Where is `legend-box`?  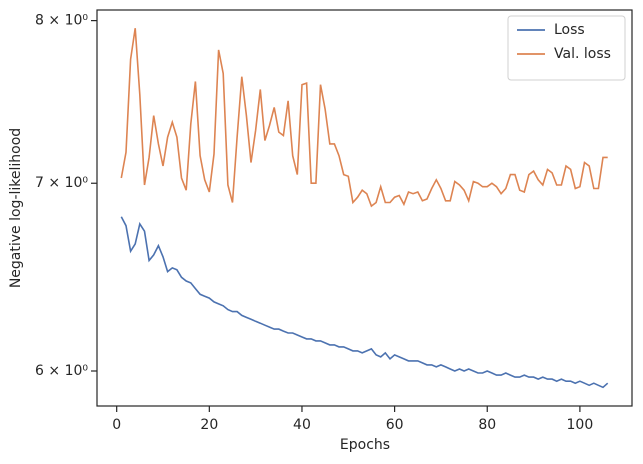 legend-box is located at coordinates (566, 48).